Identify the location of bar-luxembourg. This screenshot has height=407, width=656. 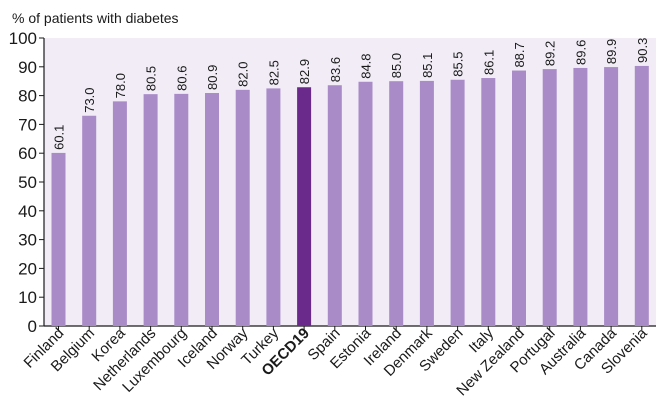
(181, 209).